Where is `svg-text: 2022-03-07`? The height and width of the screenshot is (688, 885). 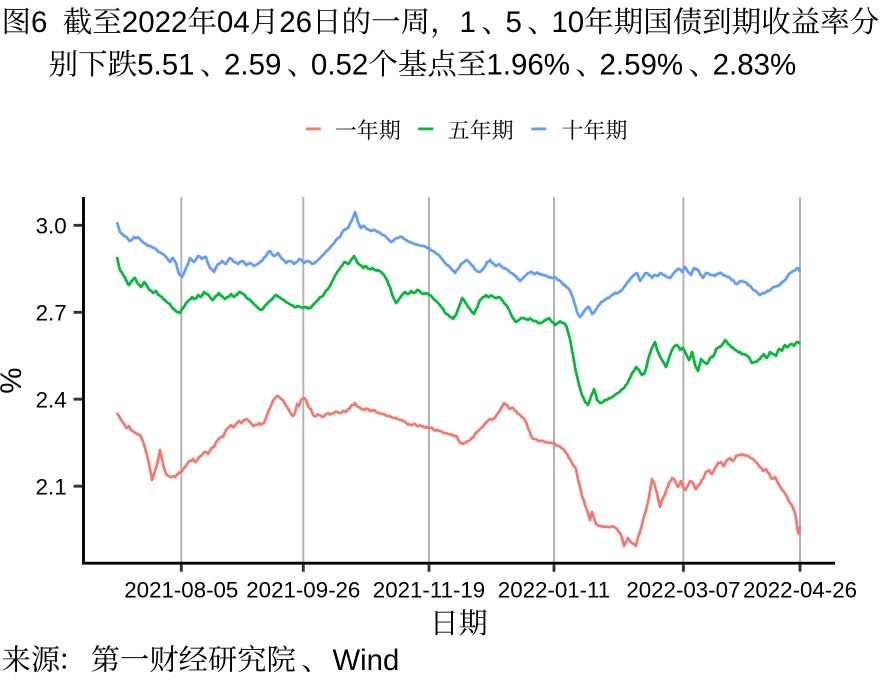
svg-text: 2022-03-07 is located at coordinates (683, 589).